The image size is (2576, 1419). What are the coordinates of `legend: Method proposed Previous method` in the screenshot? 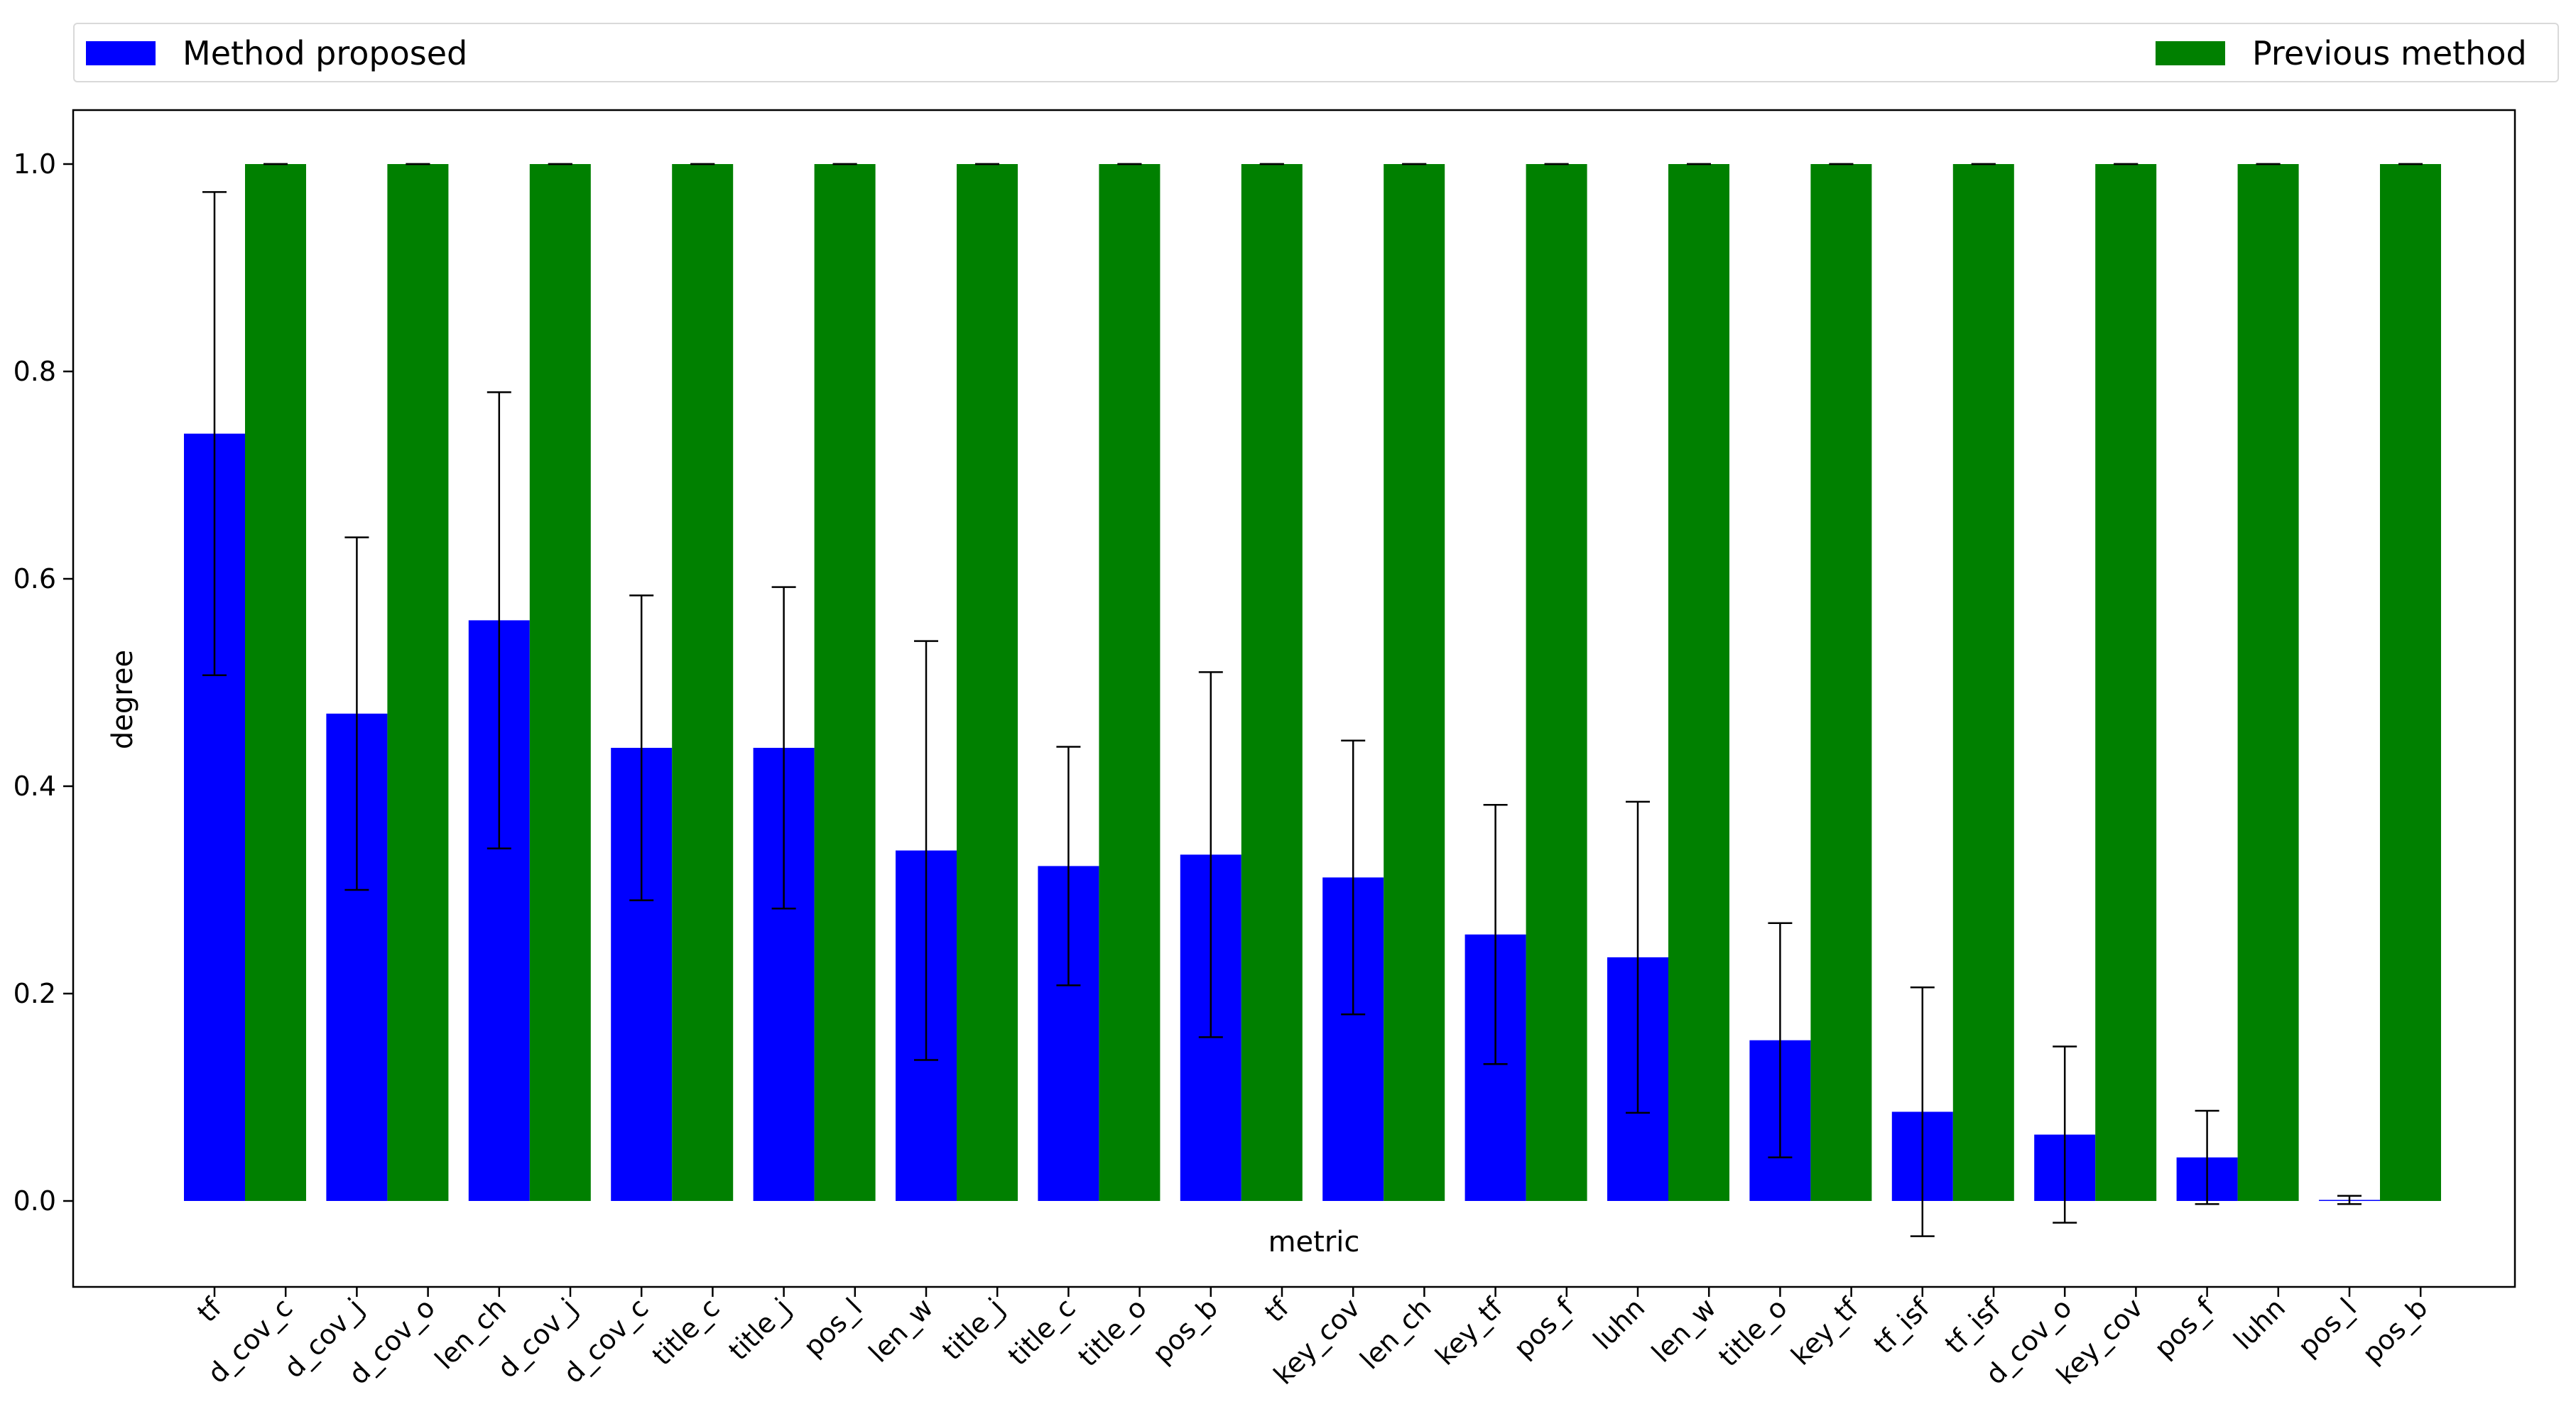 It's located at (1316, 52).